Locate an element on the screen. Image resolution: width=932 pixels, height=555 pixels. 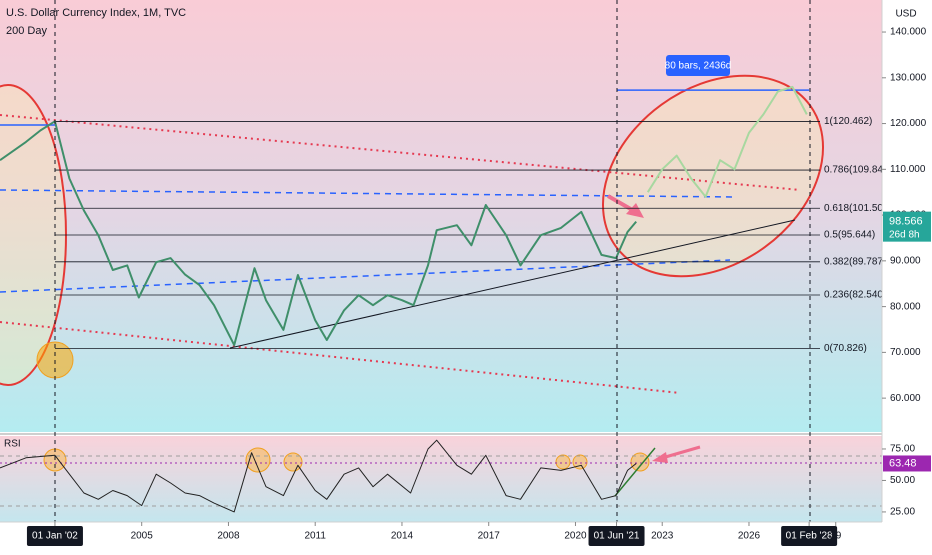
y-tick-label: 140.000 is located at coordinates (908, 32).